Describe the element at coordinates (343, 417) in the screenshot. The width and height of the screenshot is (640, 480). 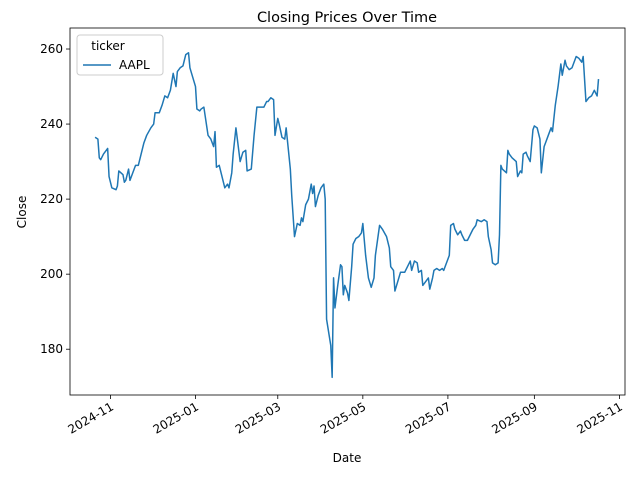
I see `x-tick-label: 2025-05` at that location.